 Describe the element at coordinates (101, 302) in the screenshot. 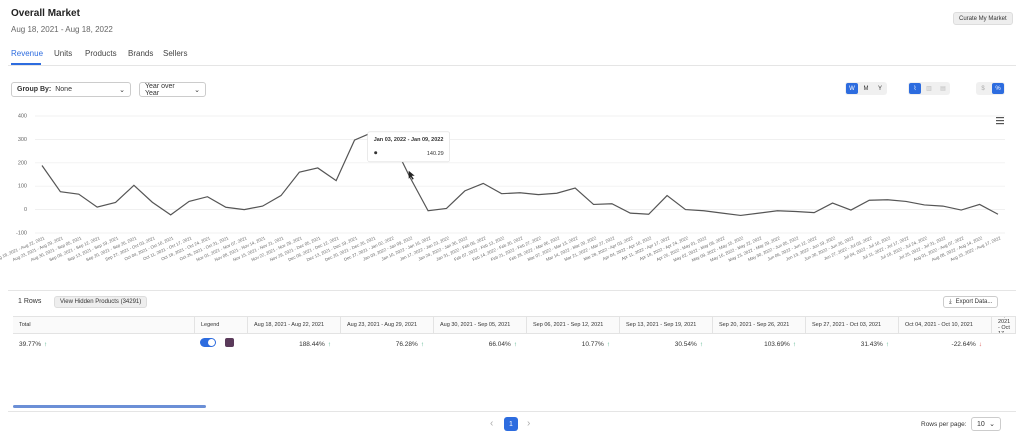

I see `hidden-products-button: View Hidden Products (34291)` at that location.